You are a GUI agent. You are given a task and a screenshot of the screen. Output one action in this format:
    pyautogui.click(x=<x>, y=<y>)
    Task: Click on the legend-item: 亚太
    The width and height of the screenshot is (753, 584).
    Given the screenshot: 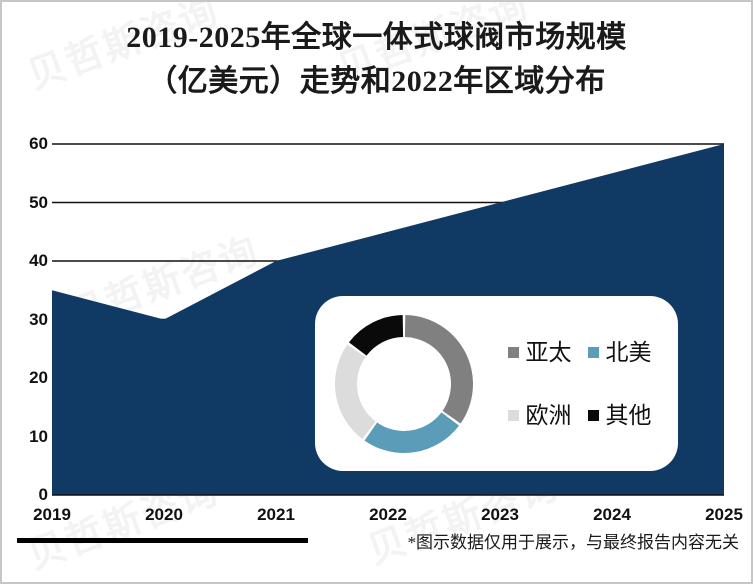 What is the action you would take?
    pyautogui.click(x=539, y=352)
    